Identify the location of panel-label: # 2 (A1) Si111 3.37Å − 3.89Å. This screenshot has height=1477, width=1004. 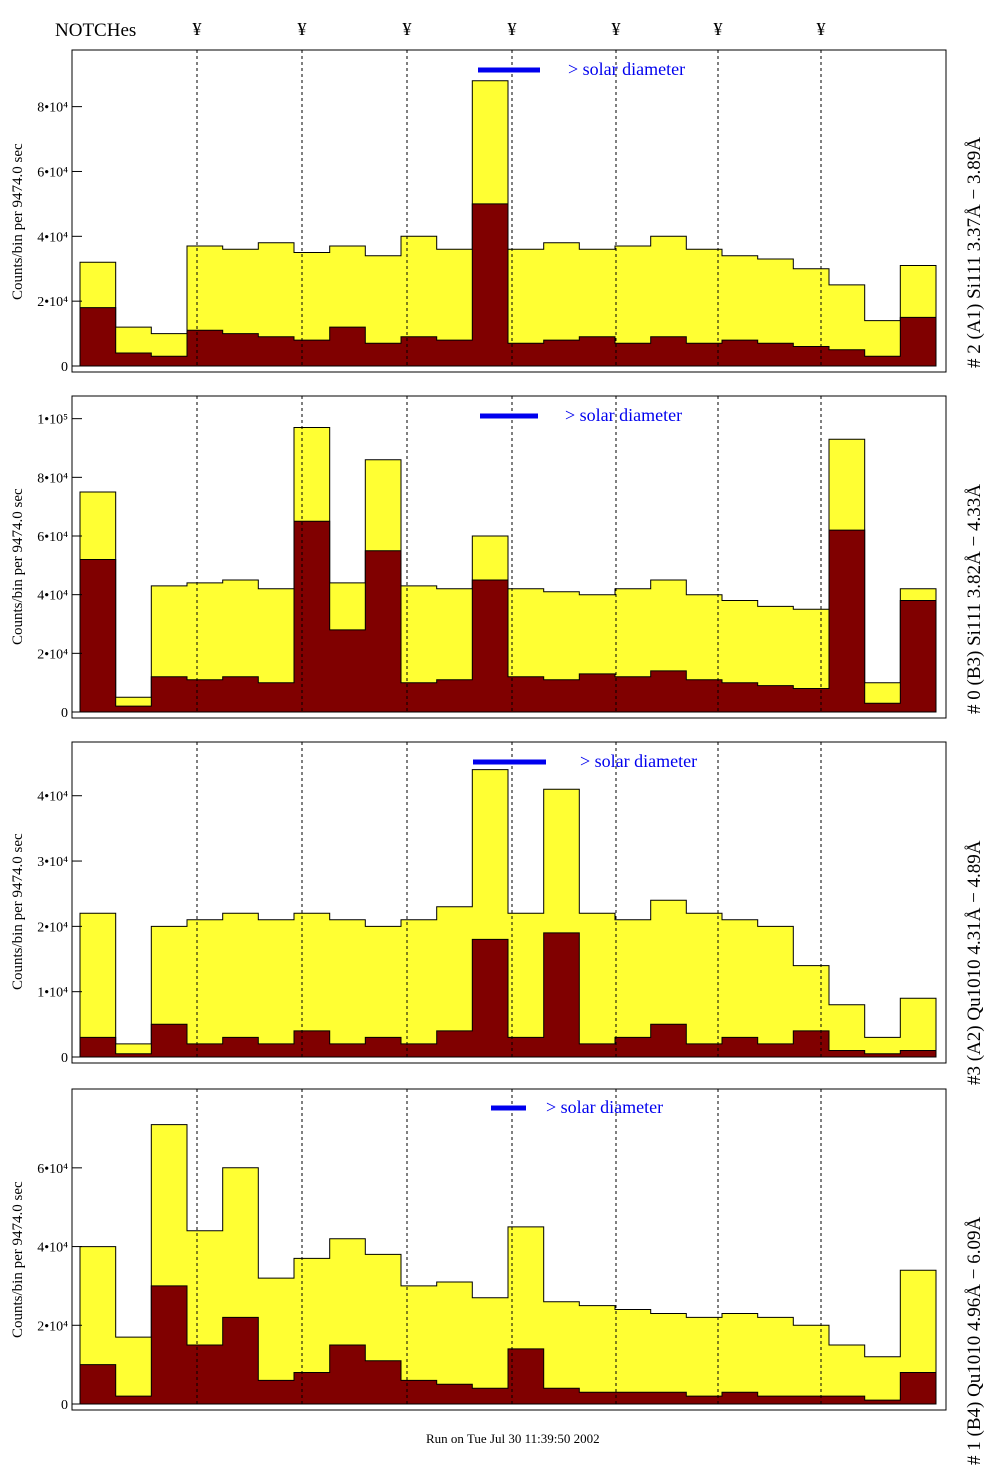
(974, 252).